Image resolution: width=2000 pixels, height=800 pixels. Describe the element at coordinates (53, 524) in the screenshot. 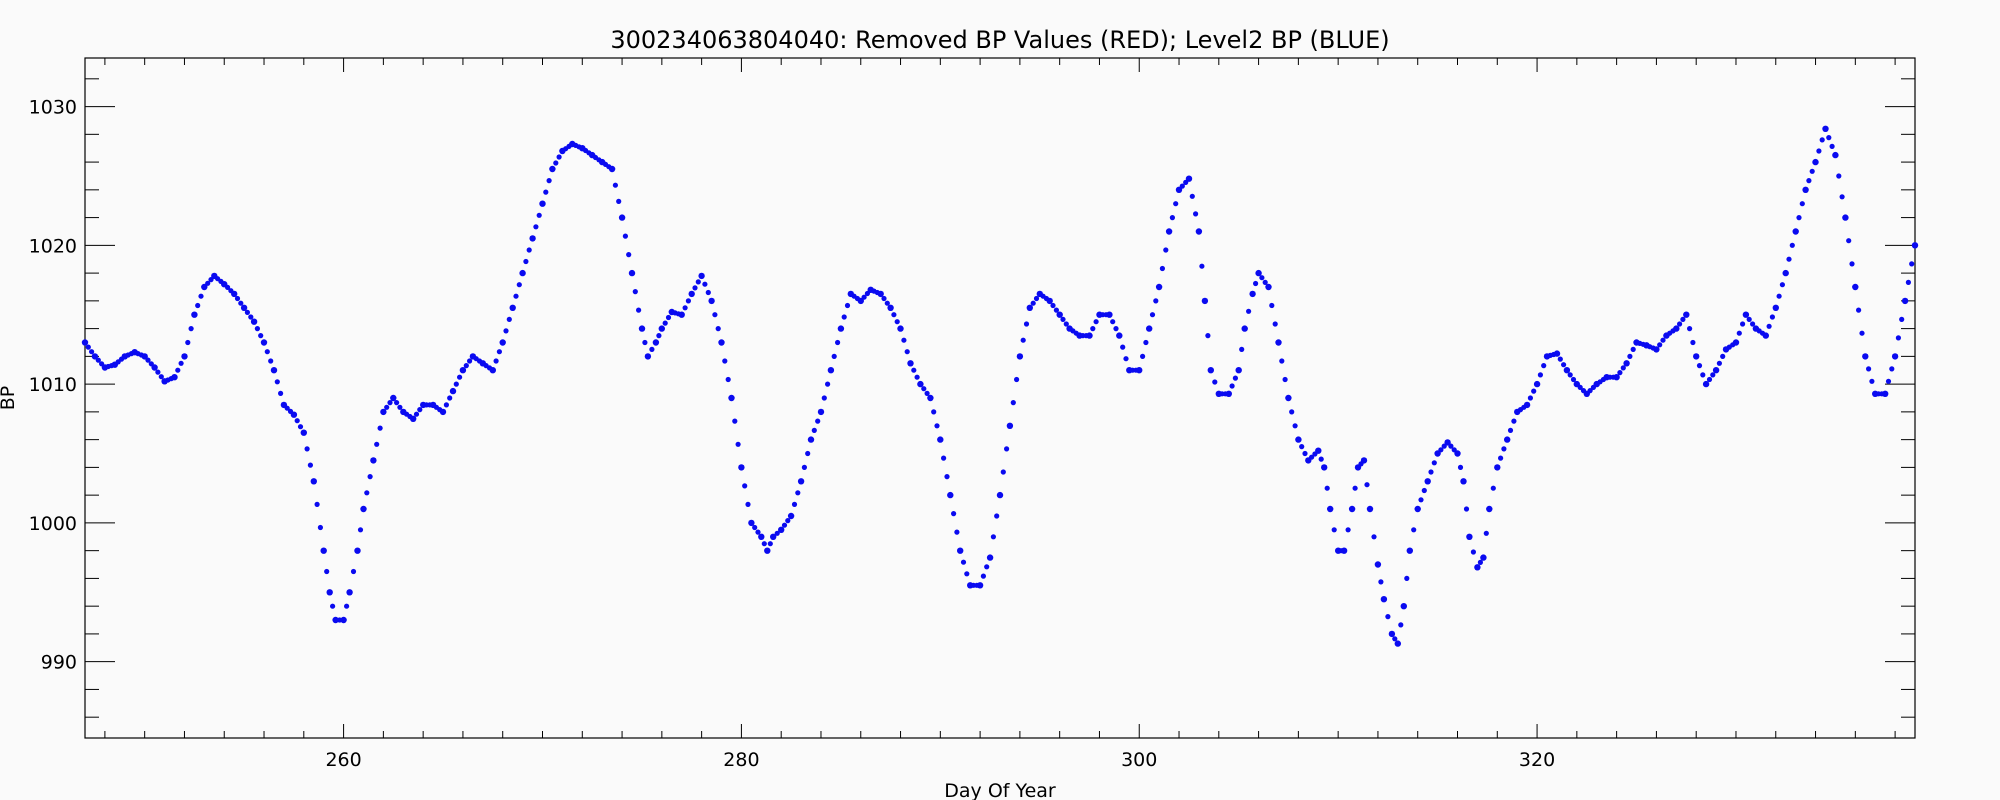

I see `y-tick-label: 1000` at that location.